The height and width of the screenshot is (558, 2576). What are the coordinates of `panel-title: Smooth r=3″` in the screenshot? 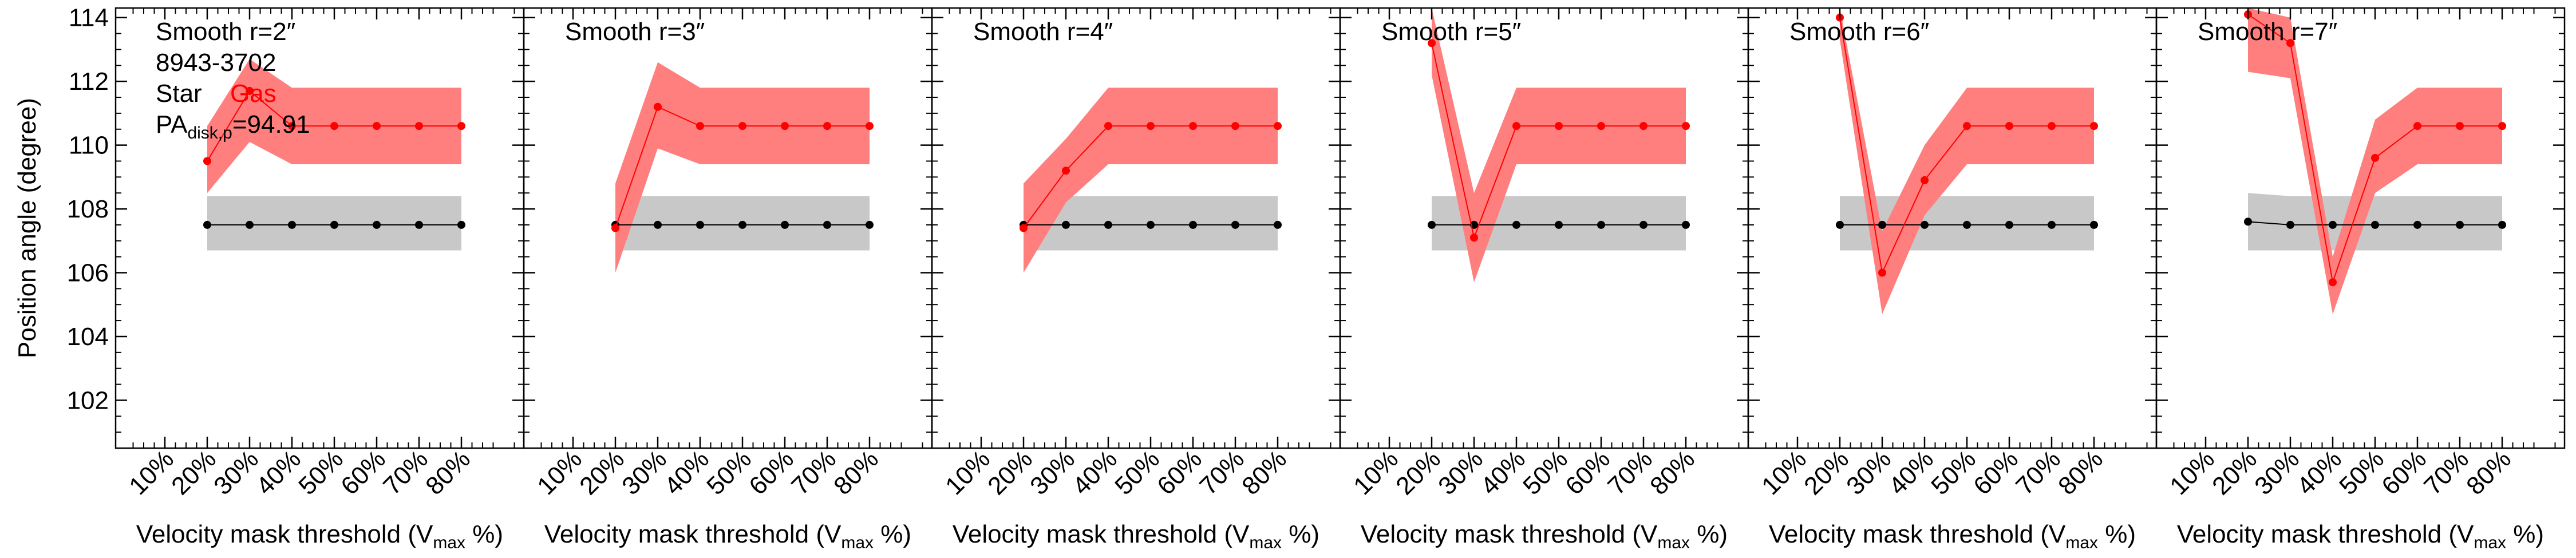 It's located at (635, 32).